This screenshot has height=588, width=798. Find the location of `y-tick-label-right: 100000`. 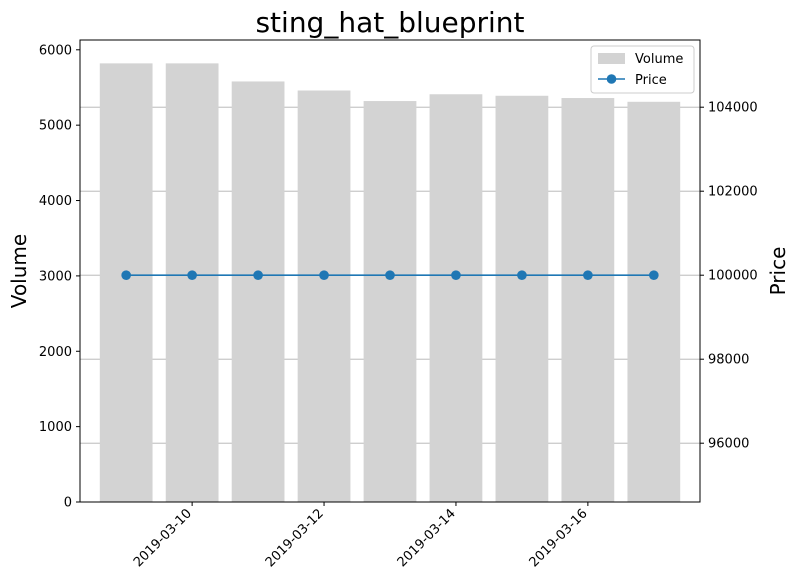

y-tick-label-right: 100000 is located at coordinates (733, 276).